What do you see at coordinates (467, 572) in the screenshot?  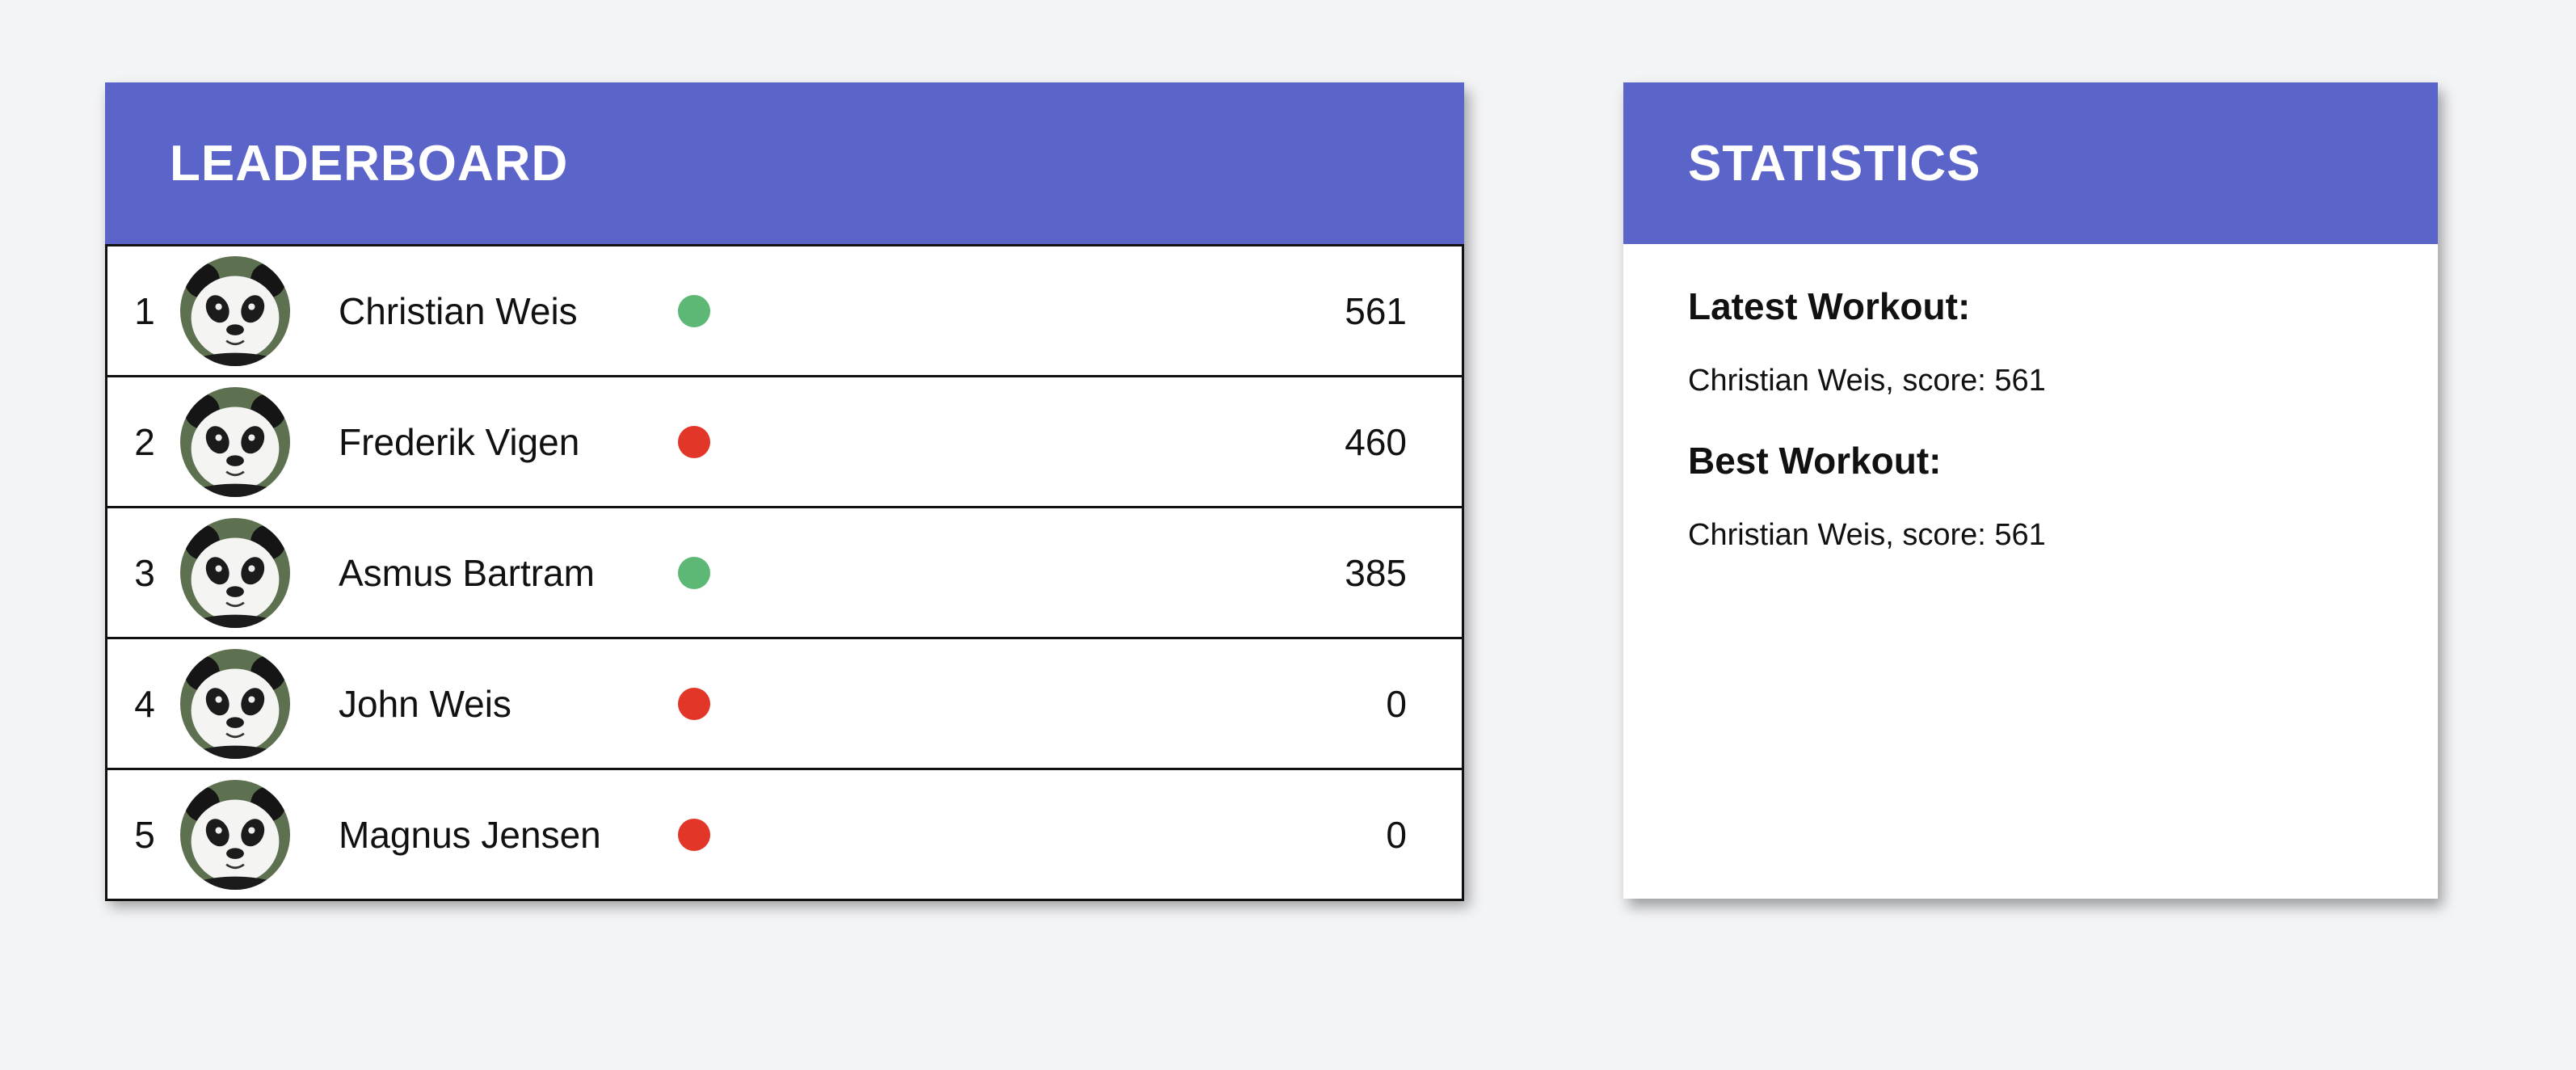 I see `player-name: Asmus Bartram` at bounding box center [467, 572].